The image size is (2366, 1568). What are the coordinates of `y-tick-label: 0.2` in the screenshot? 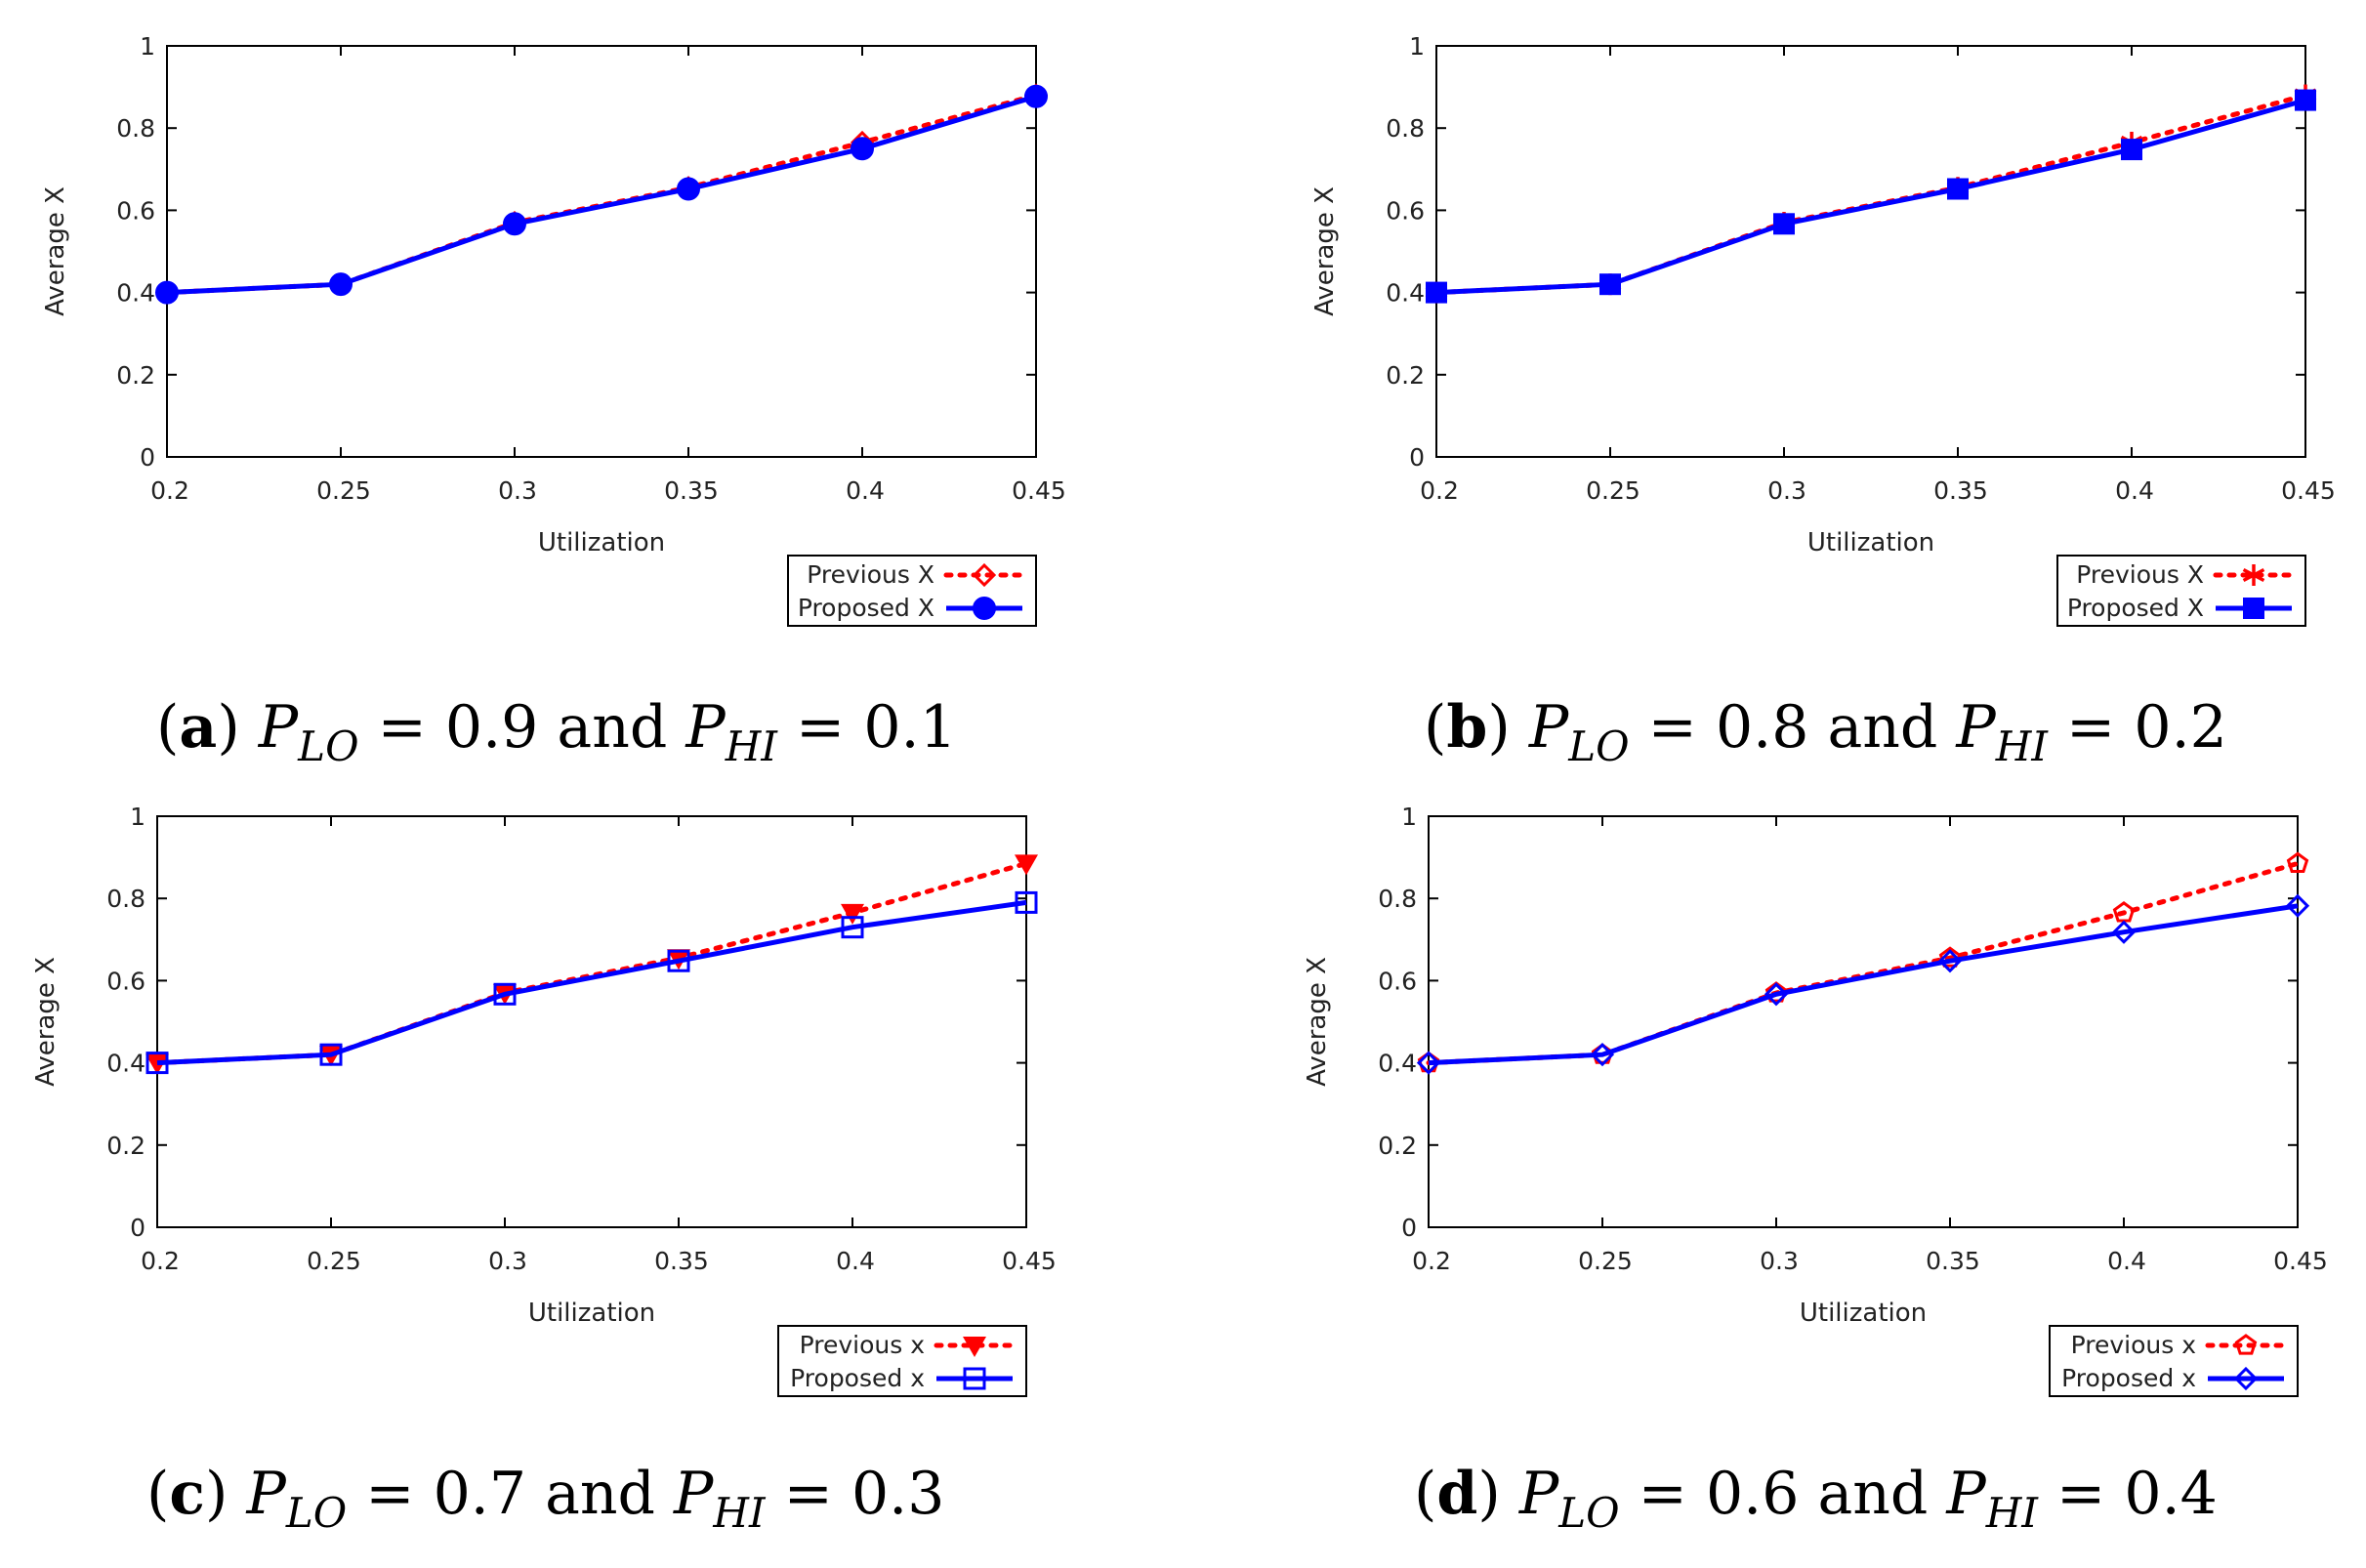 It's located at (135, 375).